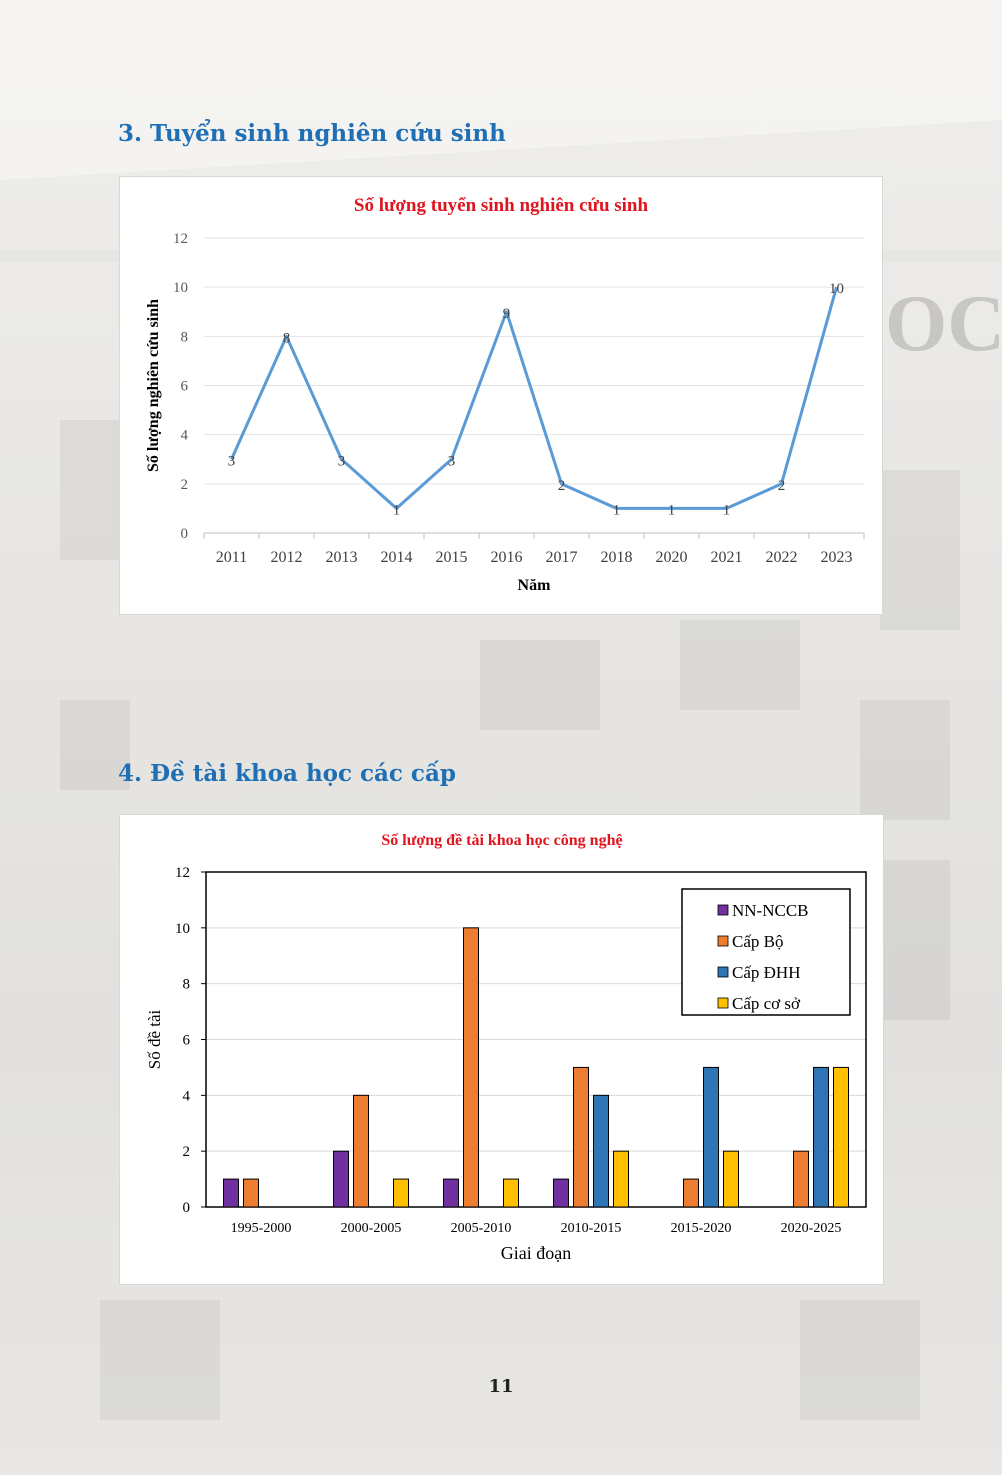 Image resolution: width=1002 pixels, height=1475 pixels. I want to click on x-tick-label: 2022, so click(782, 557).